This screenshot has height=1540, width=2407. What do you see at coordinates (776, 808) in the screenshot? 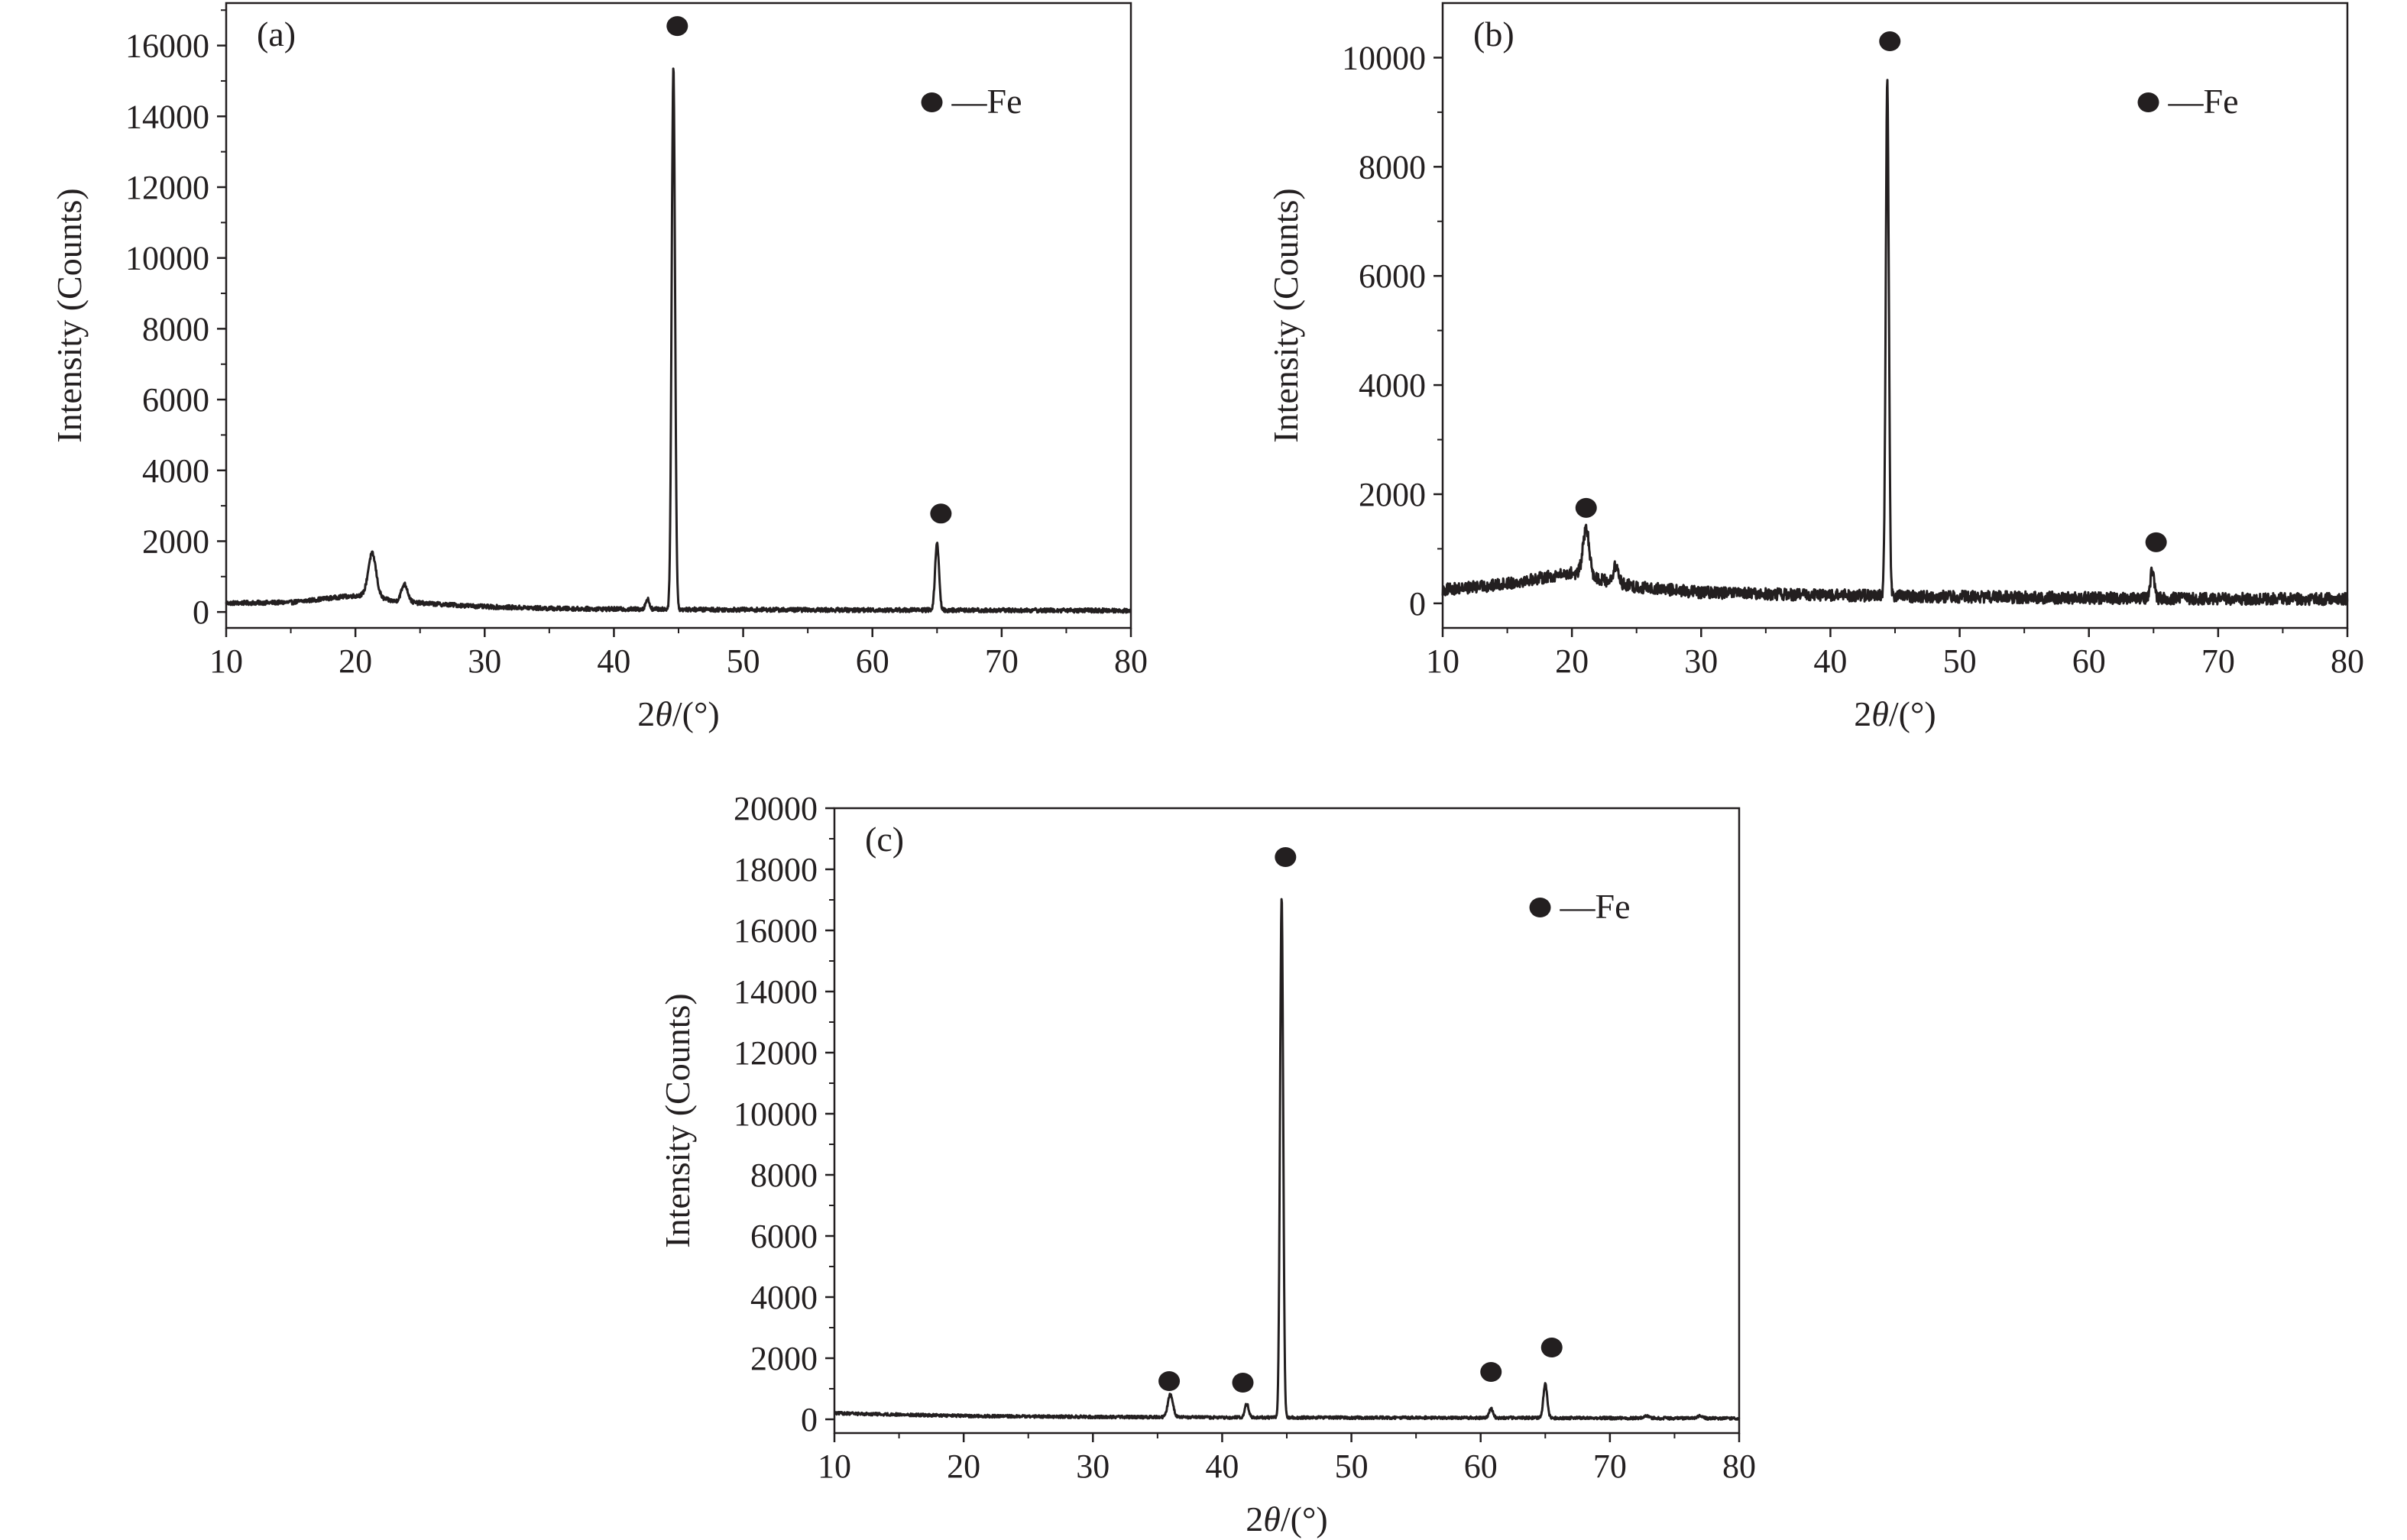
I see `y-tick-label: 20000` at bounding box center [776, 808].